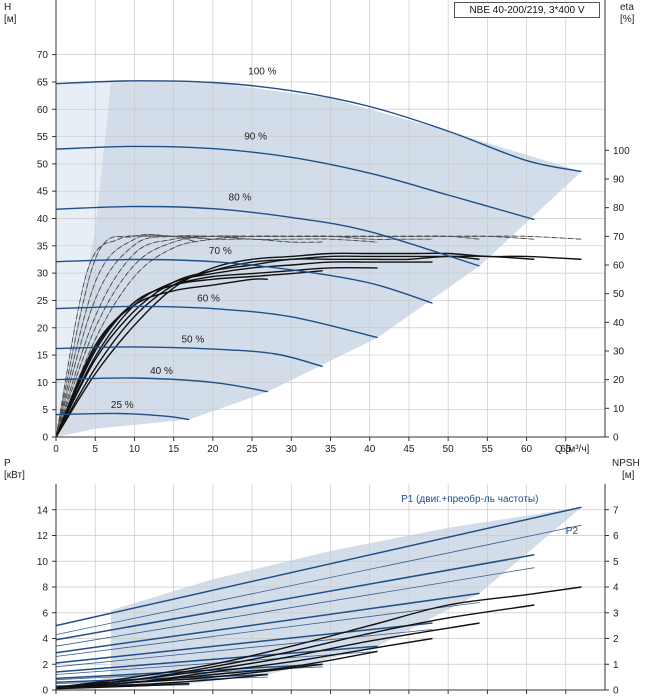  What do you see at coordinates (43, 510) in the screenshot?
I see `power-tick-label: 14` at bounding box center [43, 510].